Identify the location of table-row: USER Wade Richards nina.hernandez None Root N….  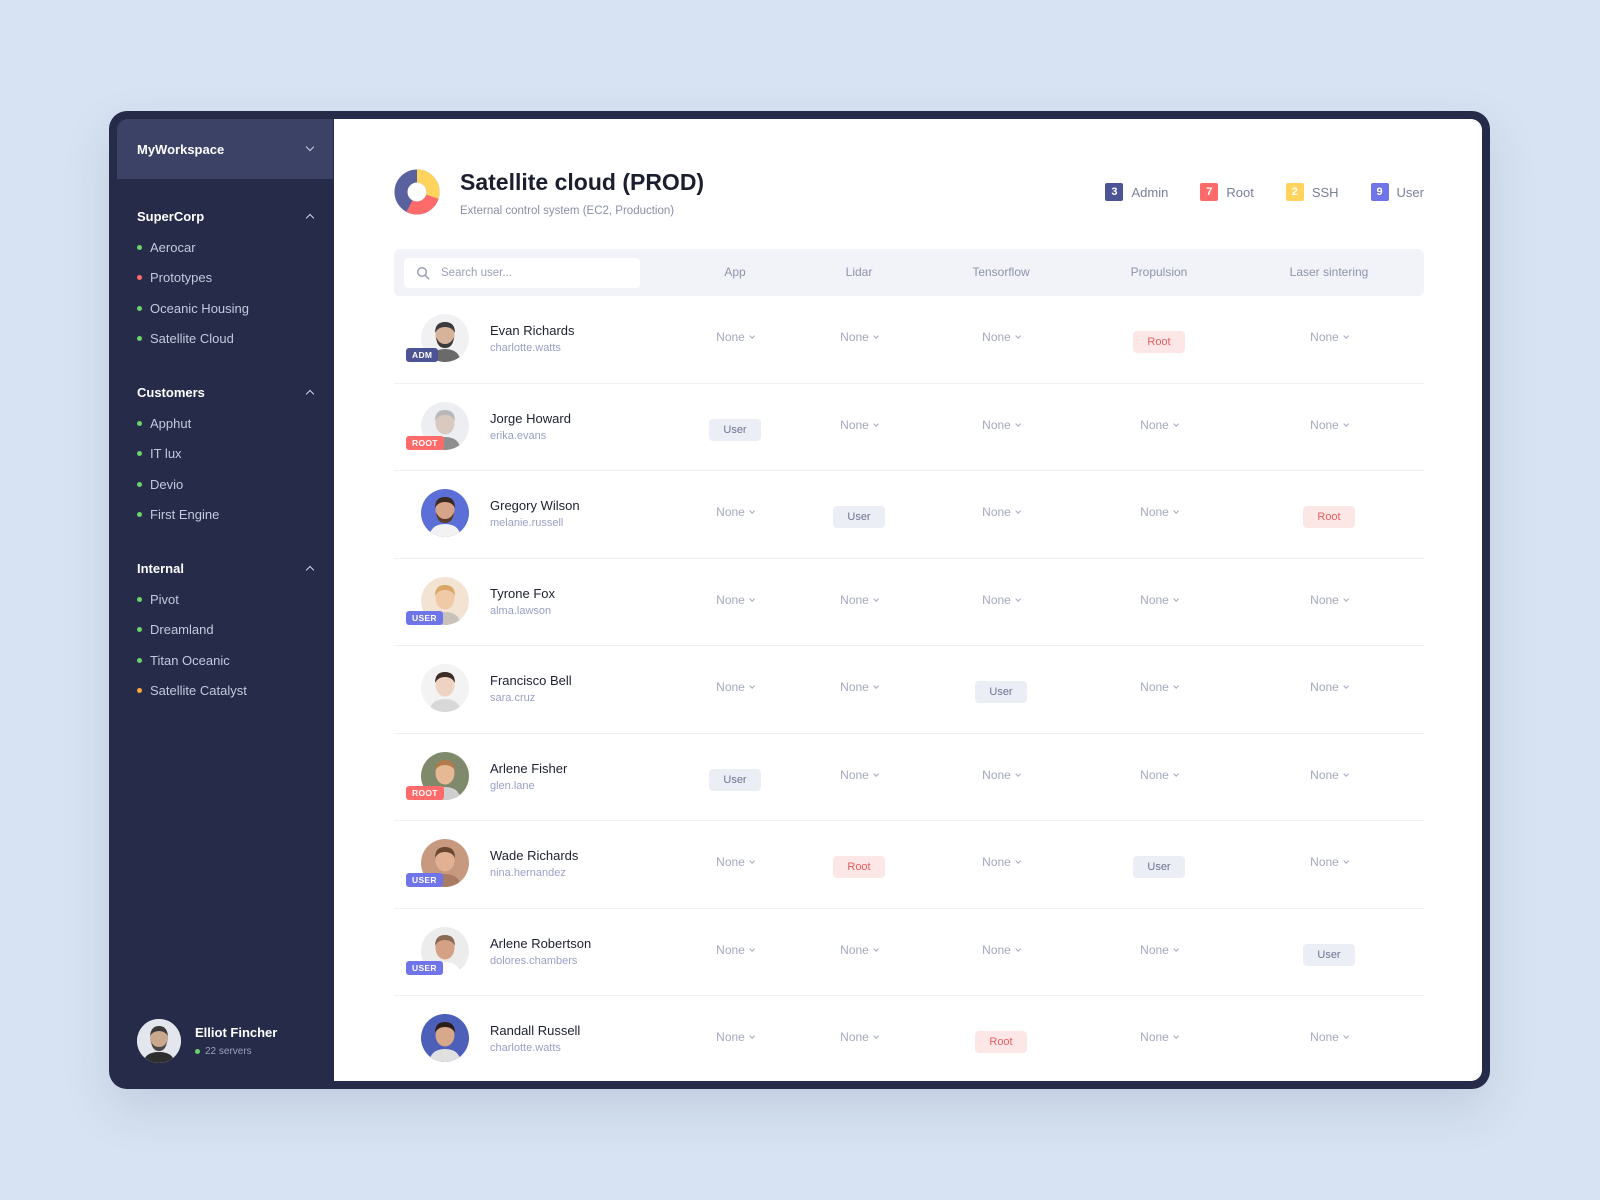
(909, 865).